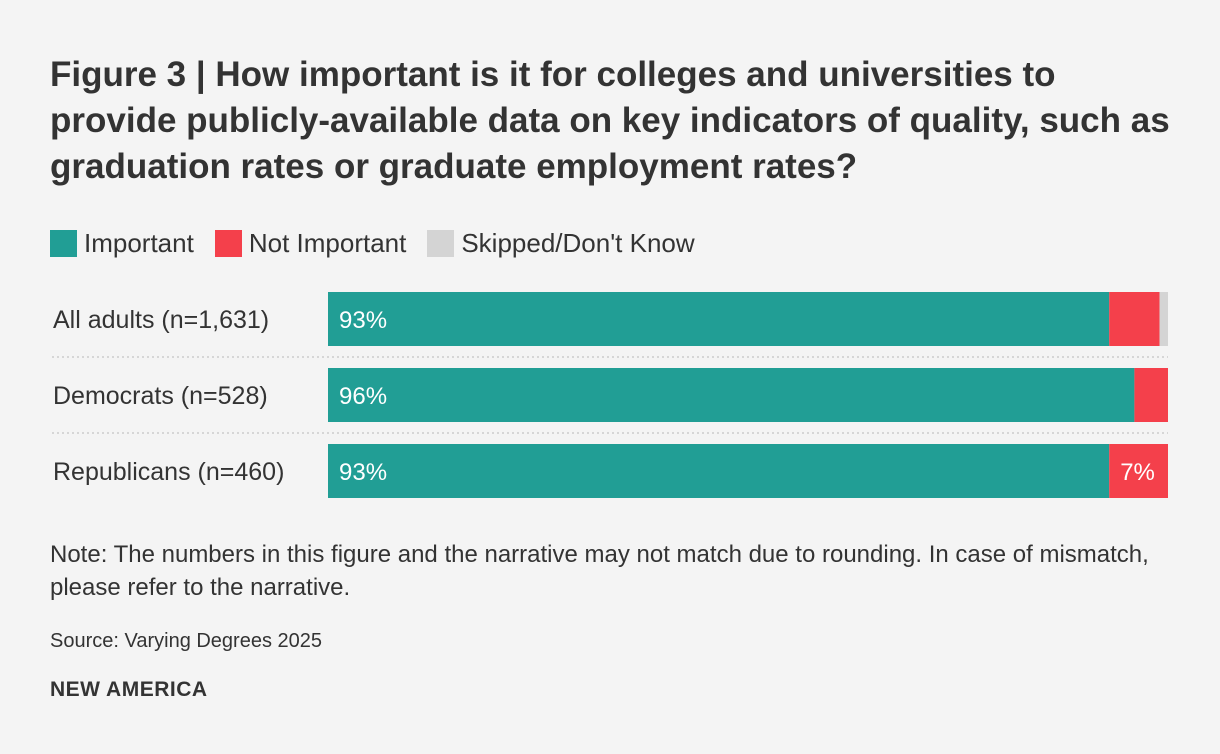 The image size is (1220, 754). I want to click on chart-source: Source: Varying Degrees 2025, so click(186, 641).